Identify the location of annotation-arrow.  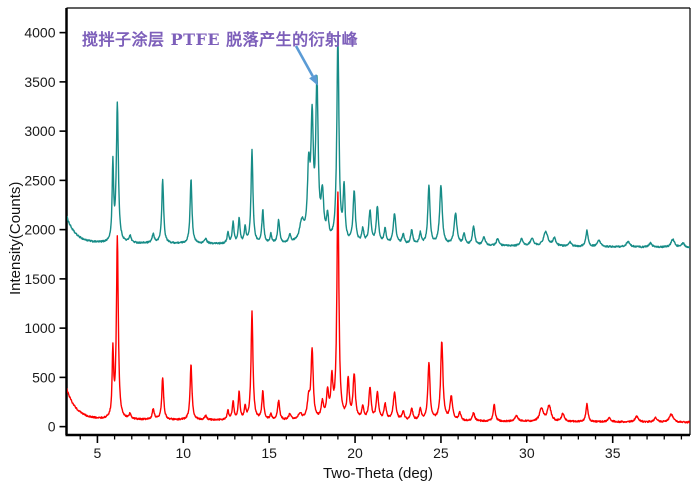
(306, 65).